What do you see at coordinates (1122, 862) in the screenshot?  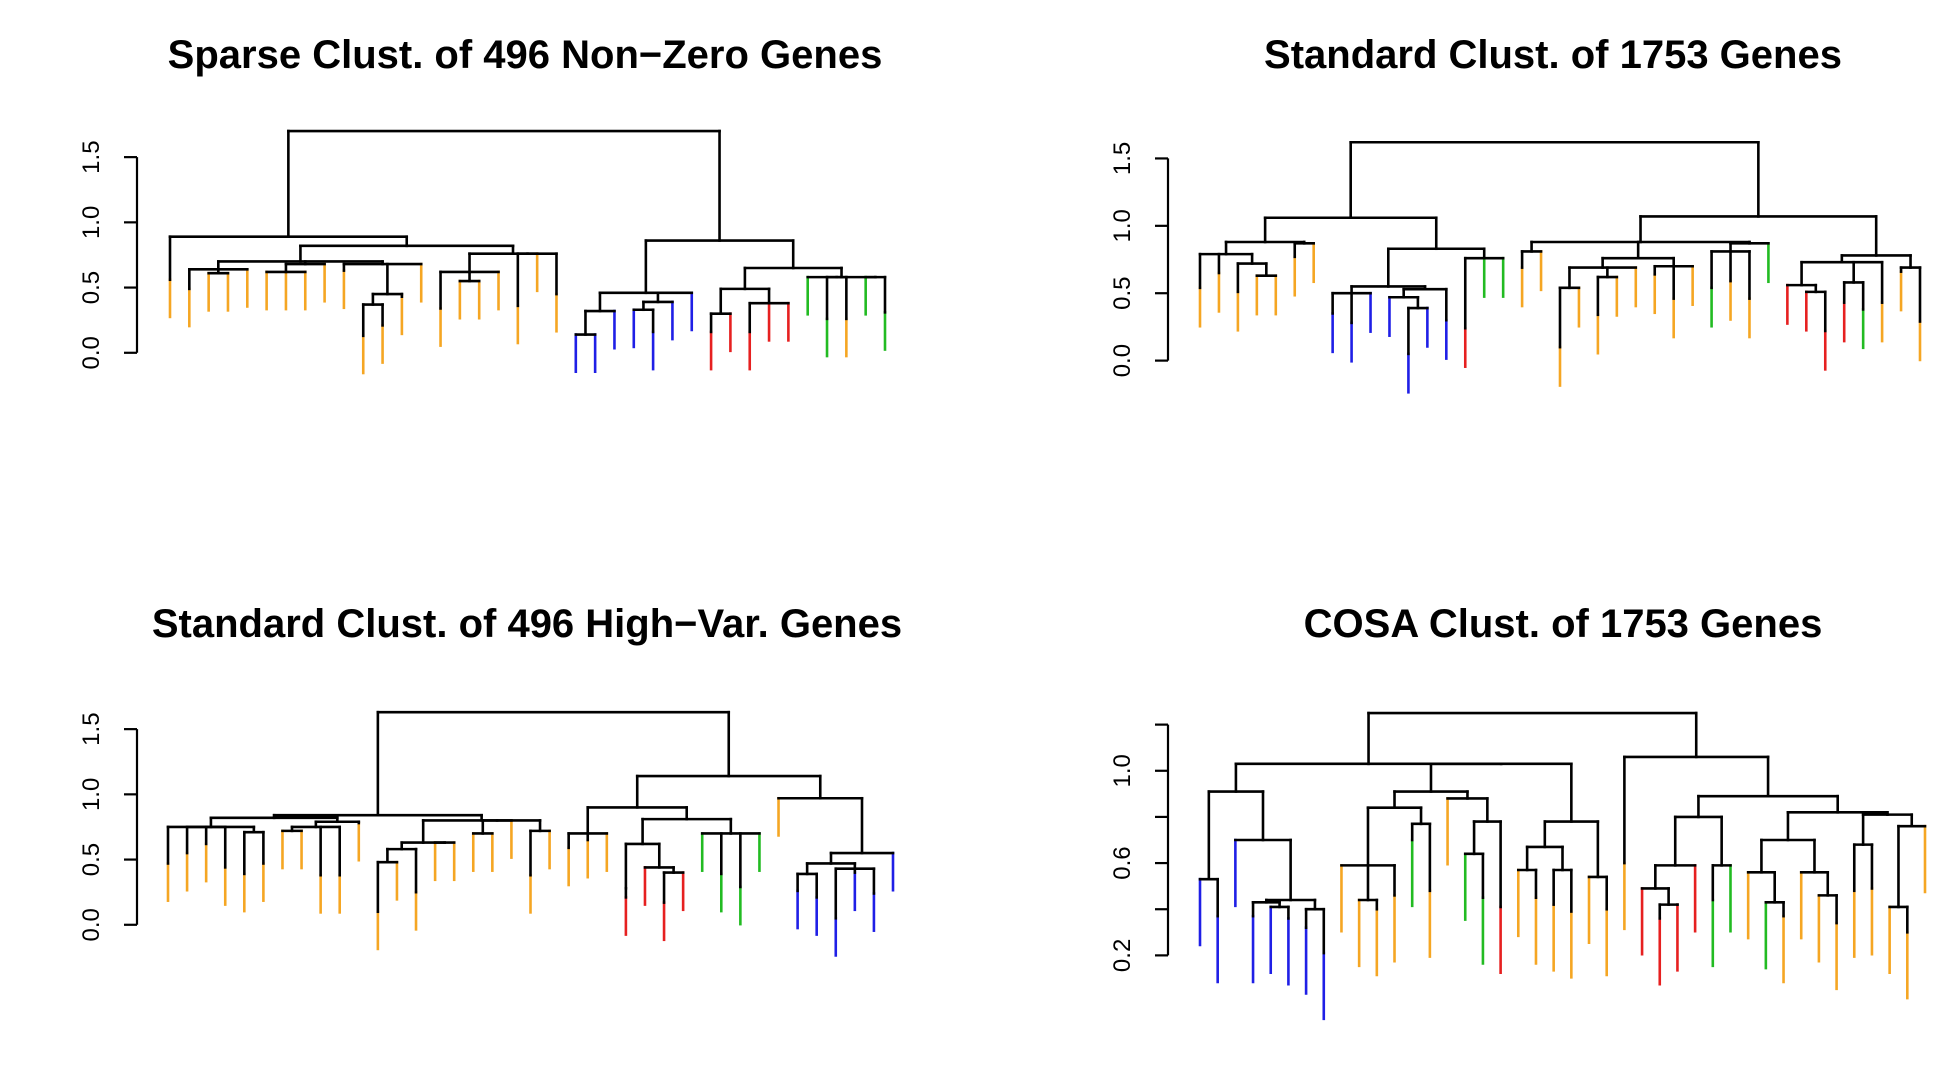 I see `y-tick-label: 0.6` at bounding box center [1122, 862].